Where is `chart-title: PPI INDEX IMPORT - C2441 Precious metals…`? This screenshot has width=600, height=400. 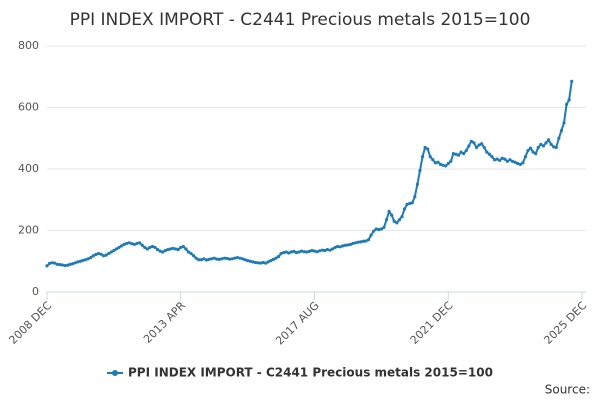
chart-title: PPI INDEX IMPORT - C2441 Precious metals… is located at coordinates (300, 20).